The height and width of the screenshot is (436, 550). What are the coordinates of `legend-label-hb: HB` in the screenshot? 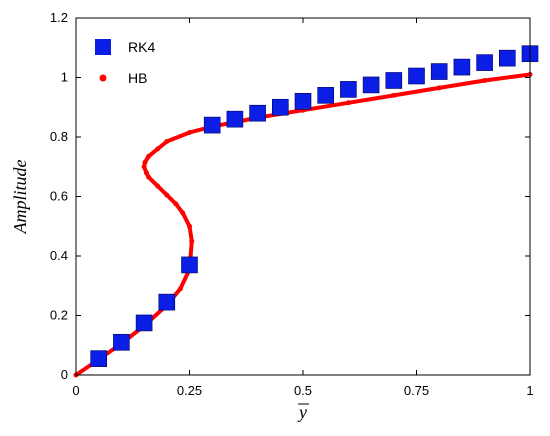 It's located at (137, 78).